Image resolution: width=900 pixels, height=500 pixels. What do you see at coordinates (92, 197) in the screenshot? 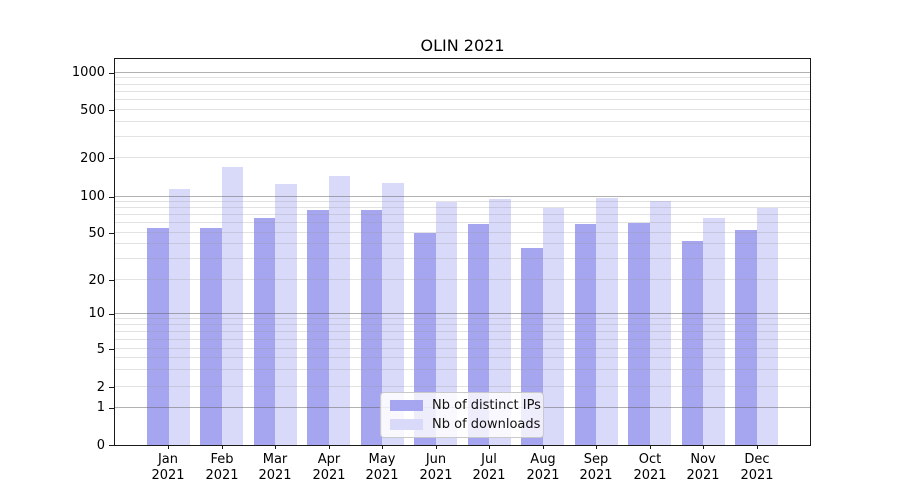
I see `y-tick-label-100: 100` at bounding box center [92, 197].